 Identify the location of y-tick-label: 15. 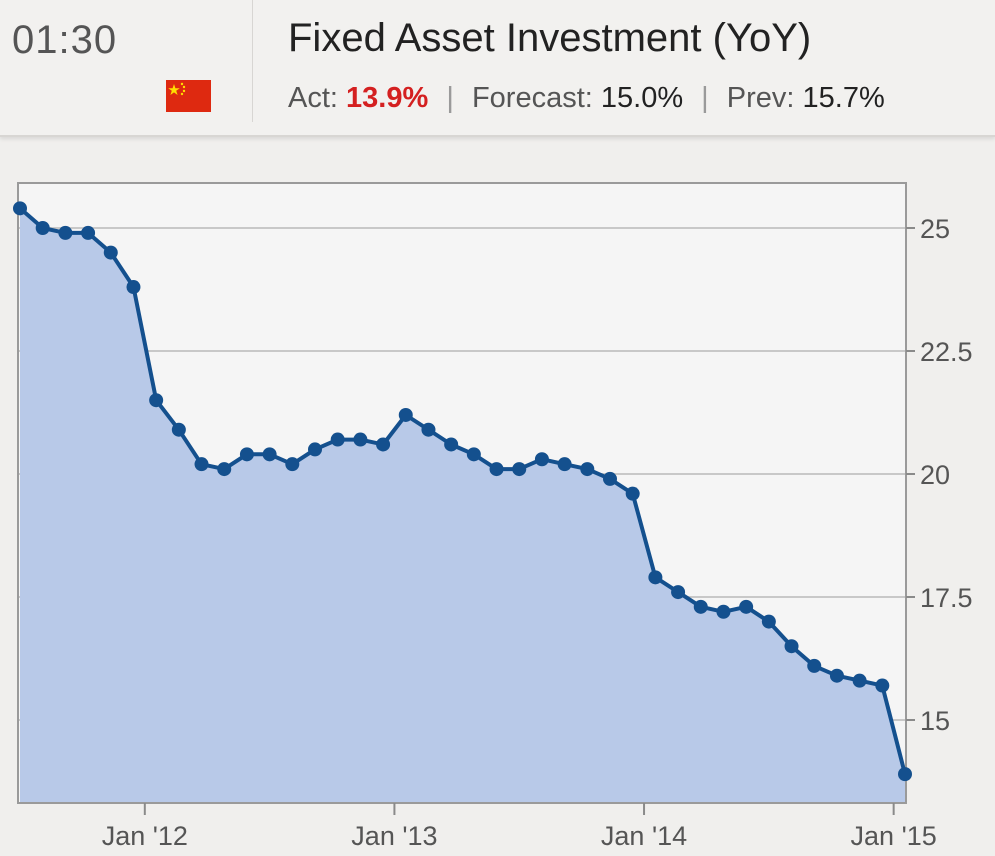
(935, 721).